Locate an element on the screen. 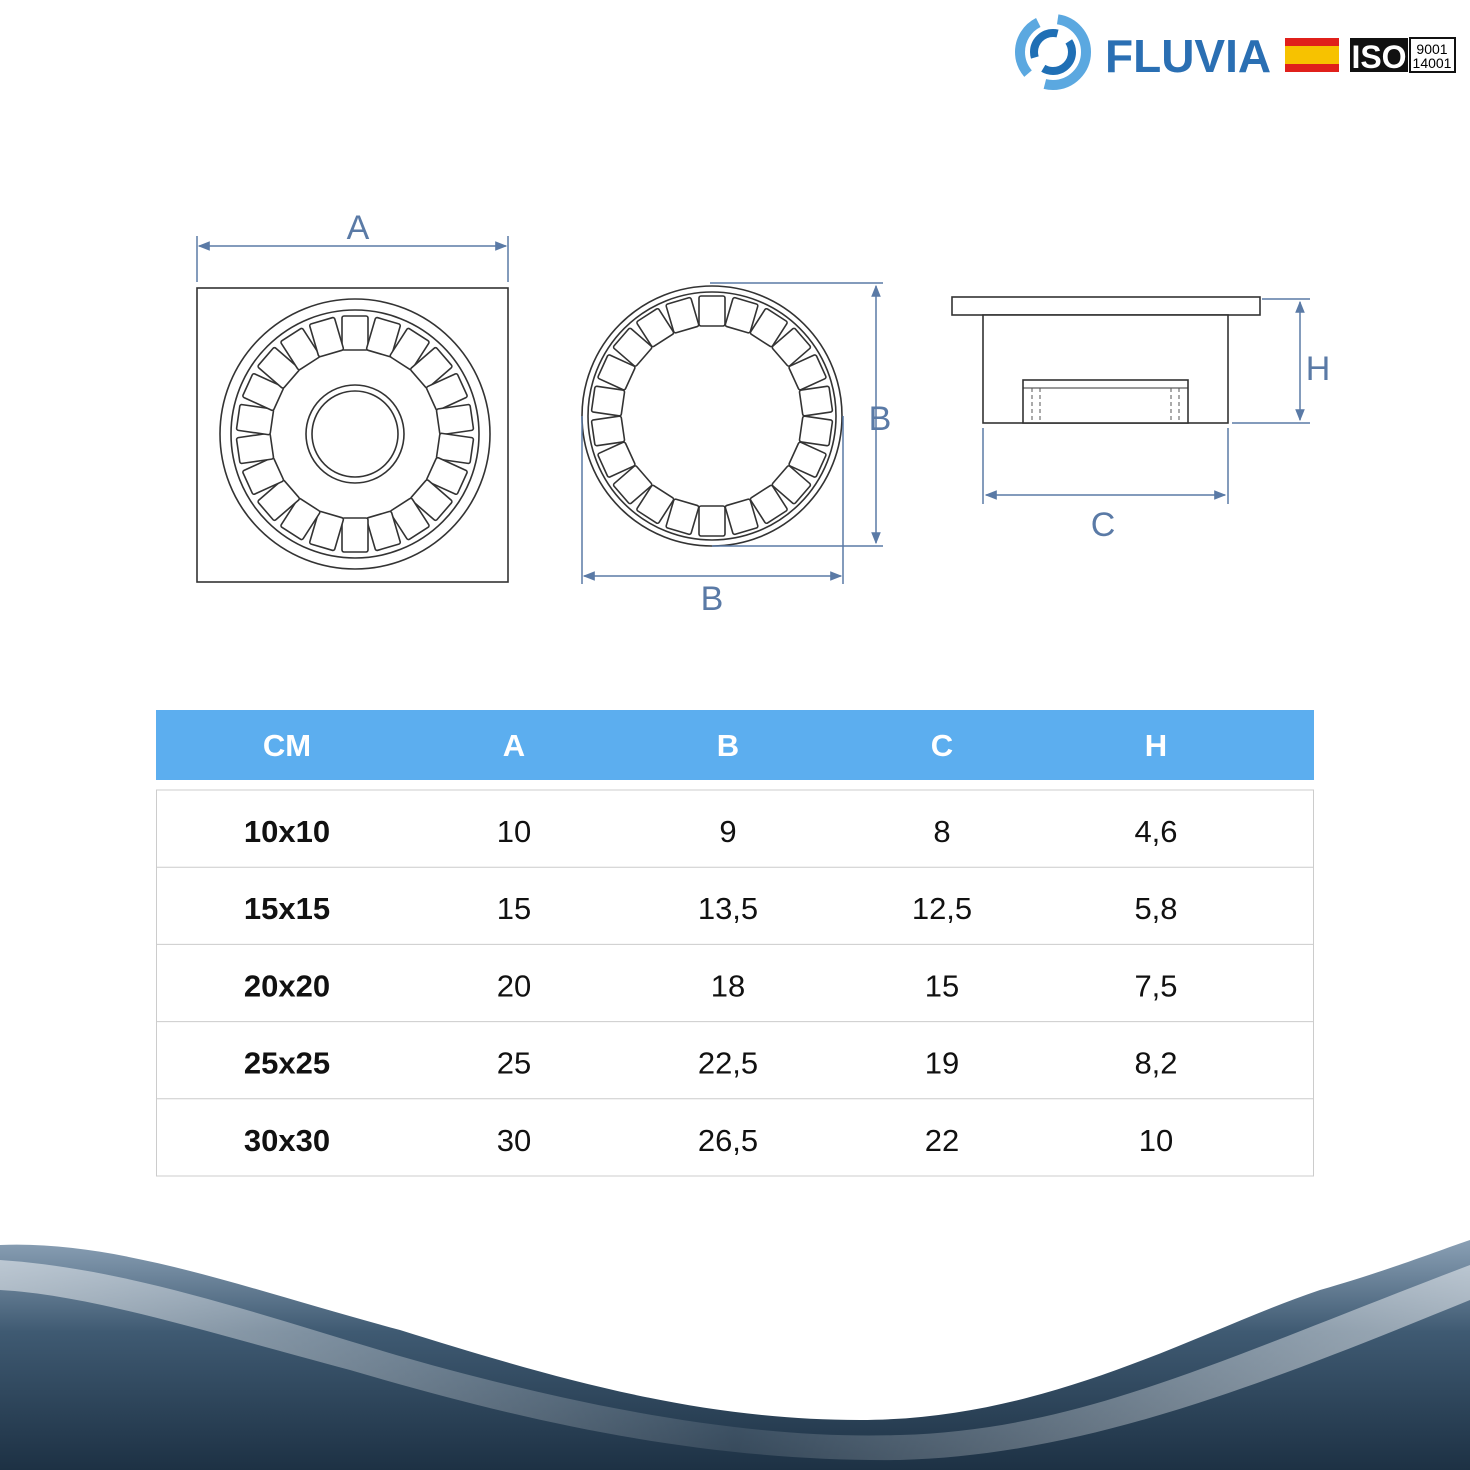 The width and height of the screenshot is (1470, 1470). logo: FLUVIA is located at coordinates (1143, 52).